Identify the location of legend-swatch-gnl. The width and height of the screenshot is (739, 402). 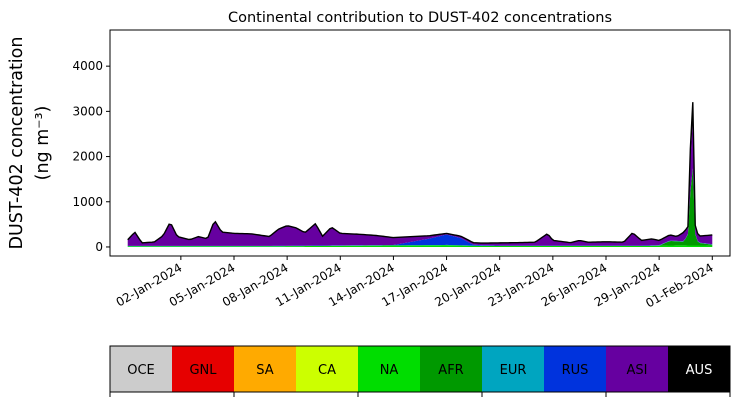
(203, 369).